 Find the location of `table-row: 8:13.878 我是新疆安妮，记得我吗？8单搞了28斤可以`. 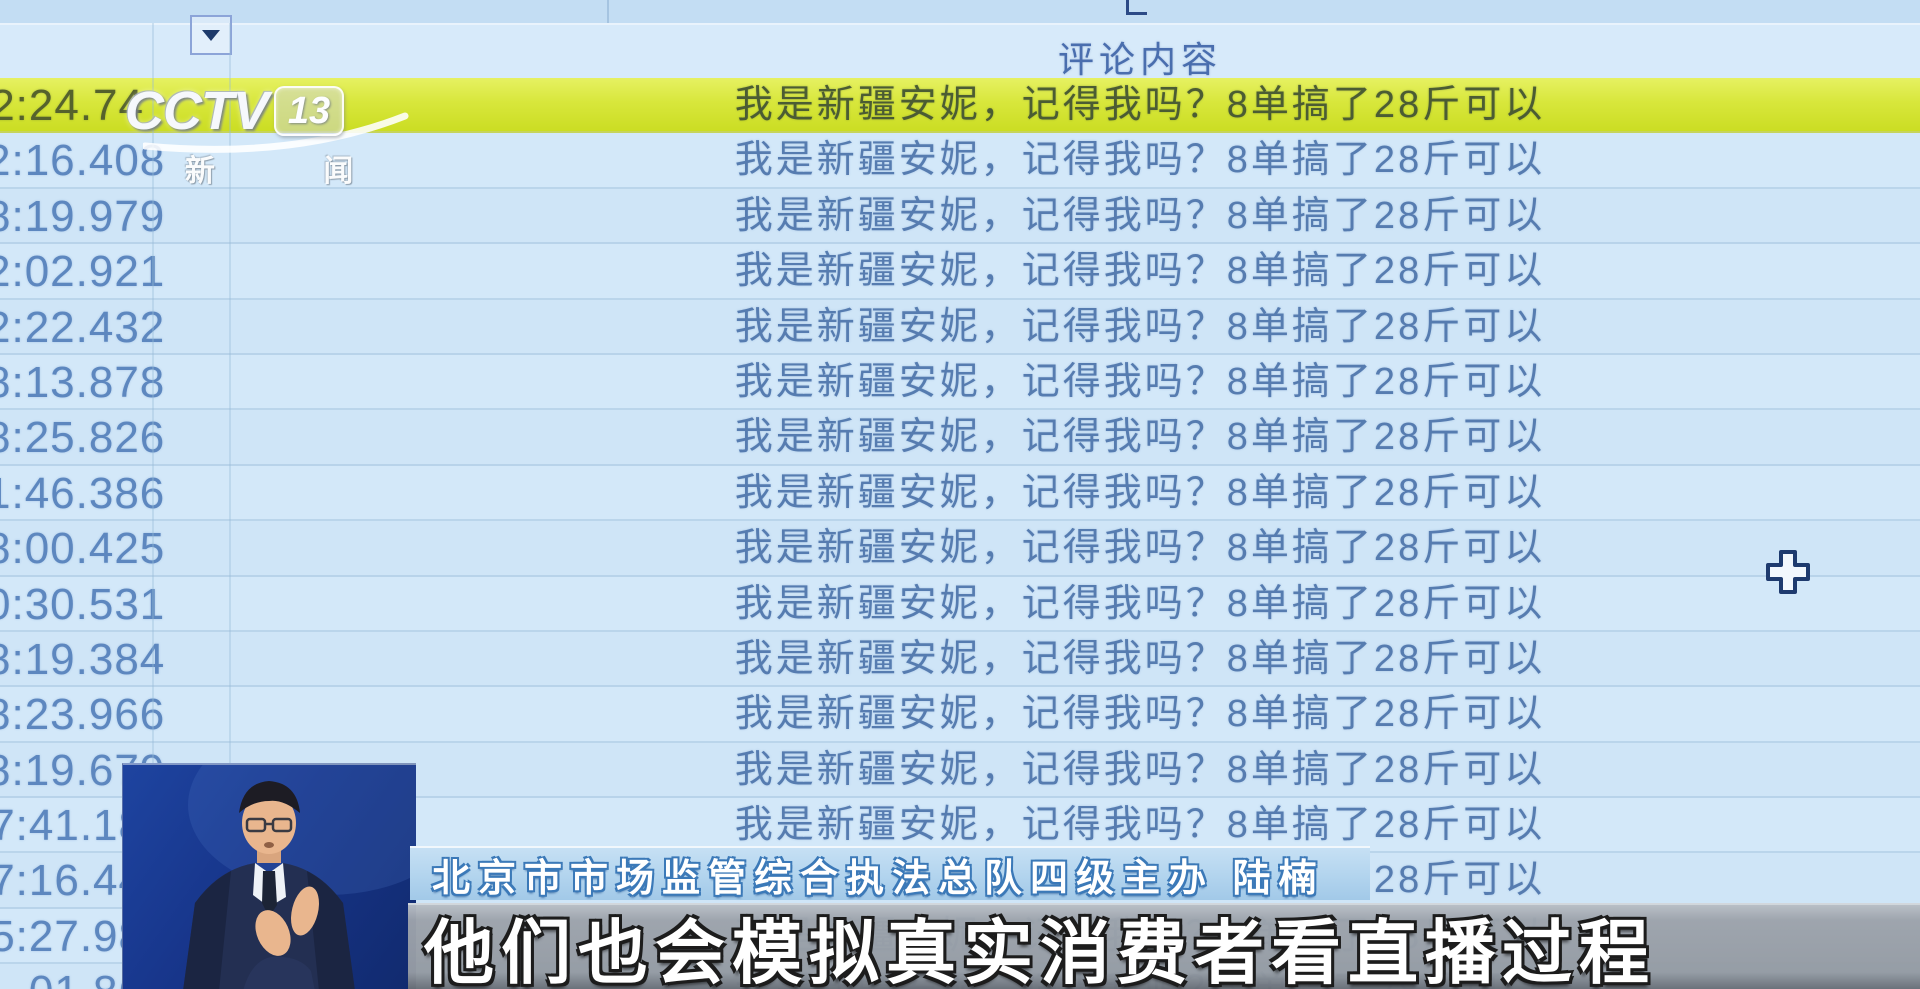

table-row: 8:13.878 我是新疆安妮，记得我吗？8单搞了28斤可以 is located at coordinates (960, 382).